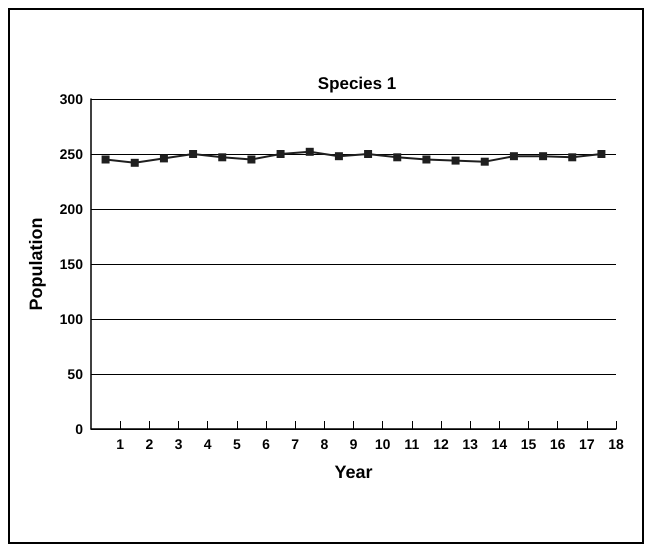 Image resolution: width=654 pixels, height=554 pixels. Describe the element at coordinates (295, 444) in the screenshot. I see `x-tick-label: 7` at that location.